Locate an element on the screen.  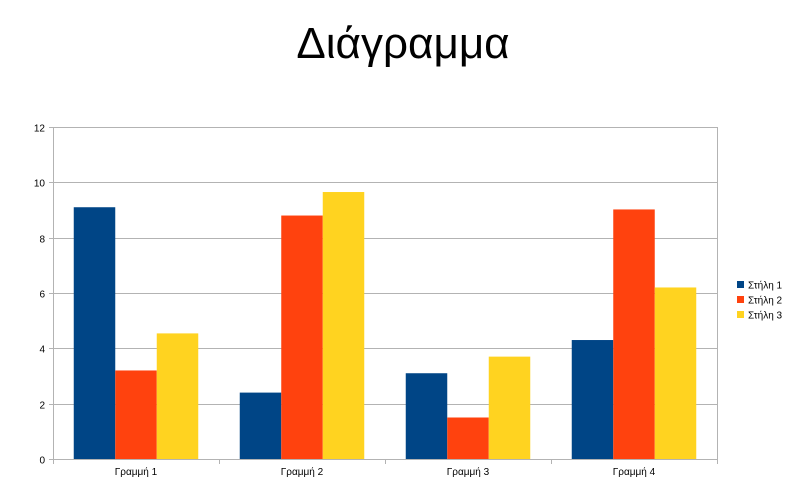
x-tick-label-4: Γραμμή 4 is located at coordinates (634, 472).